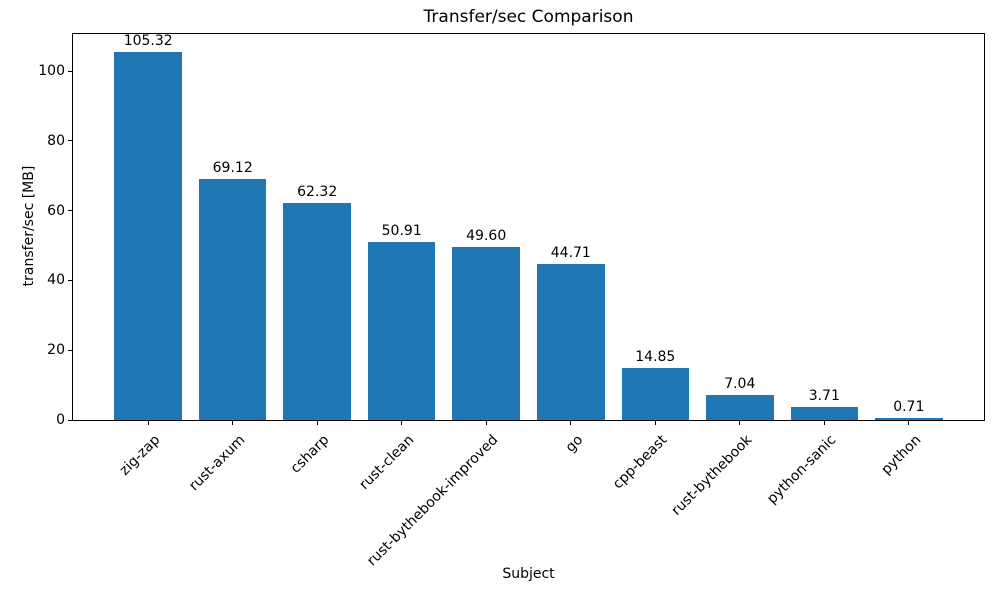 This screenshot has height=600, width=1000. What do you see at coordinates (56, 280) in the screenshot?
I see `y-tick-label: 40` at bounding box center [56, 280].